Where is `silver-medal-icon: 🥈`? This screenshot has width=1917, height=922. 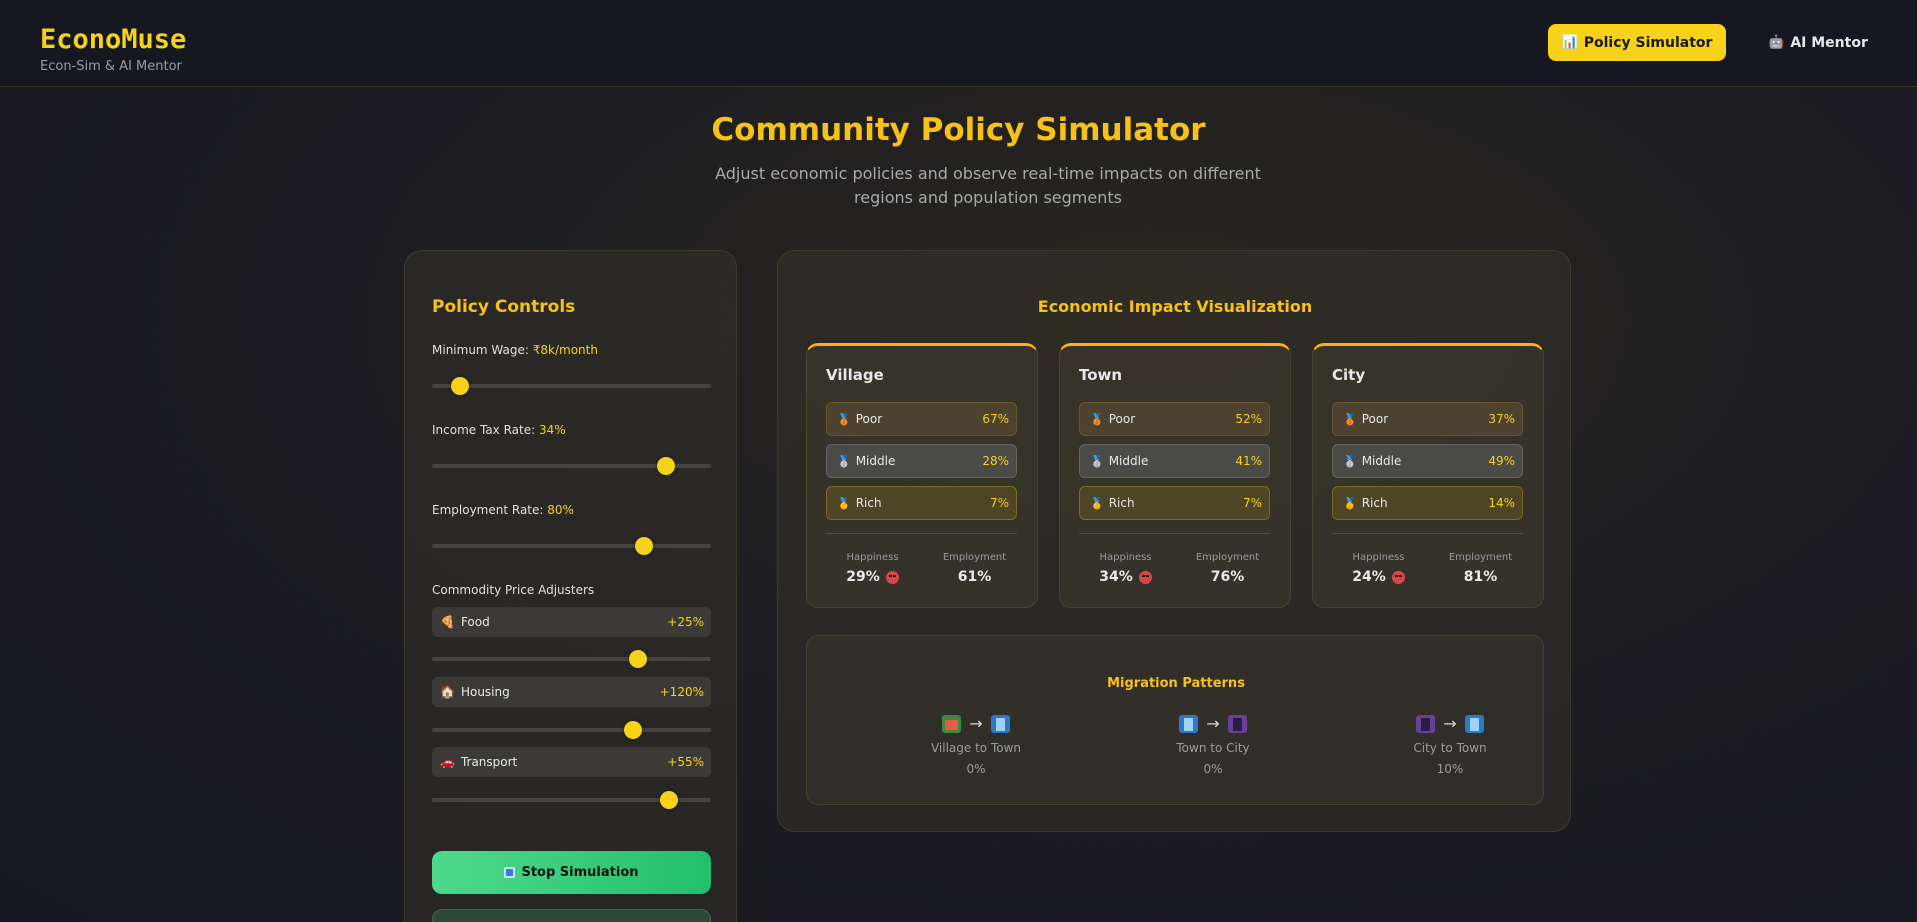 silver-medal-icon: 🥈 is located at coordinates (1097, 461).